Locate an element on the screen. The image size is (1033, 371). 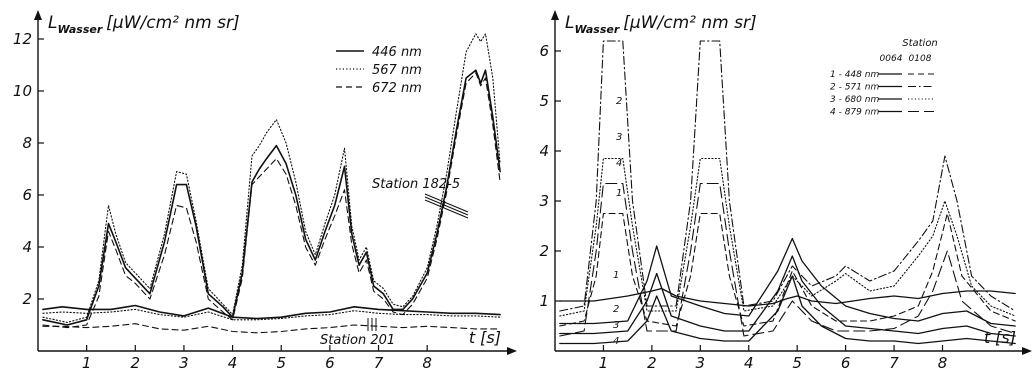
y-tick-label: 8 is located at coordinates (27, 143).